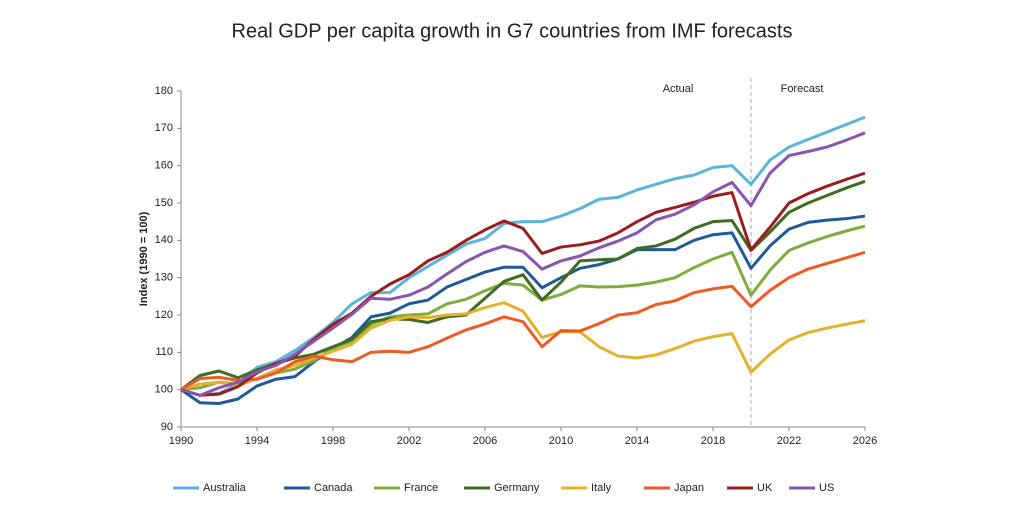  What do you see at coordinates (678, 89) in the screenshot?
I see `annotation: Actual` at bounding box center [678, 89].